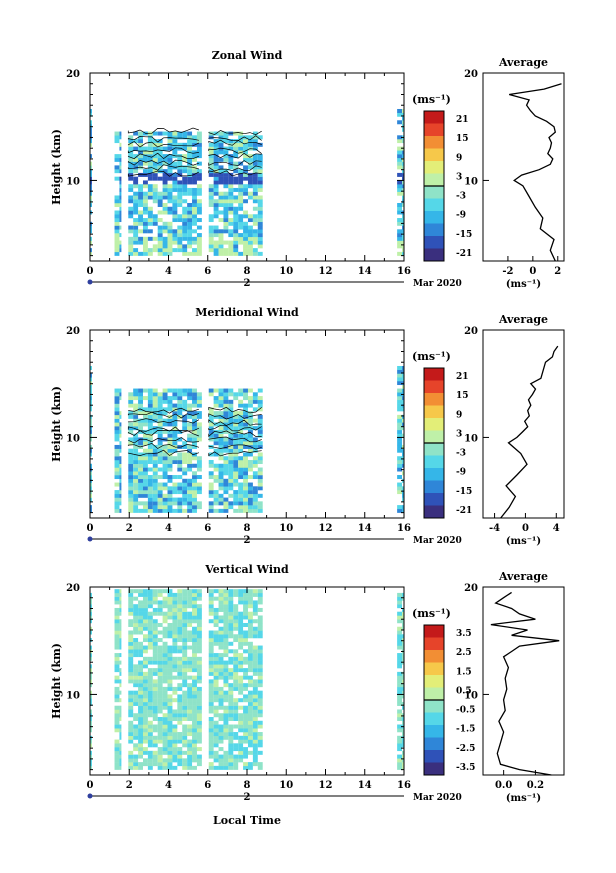  What do you see at coordinates (90, 796) in the screenshot?
I see `date-axis-start-marker` at bounding box center [90, 796].